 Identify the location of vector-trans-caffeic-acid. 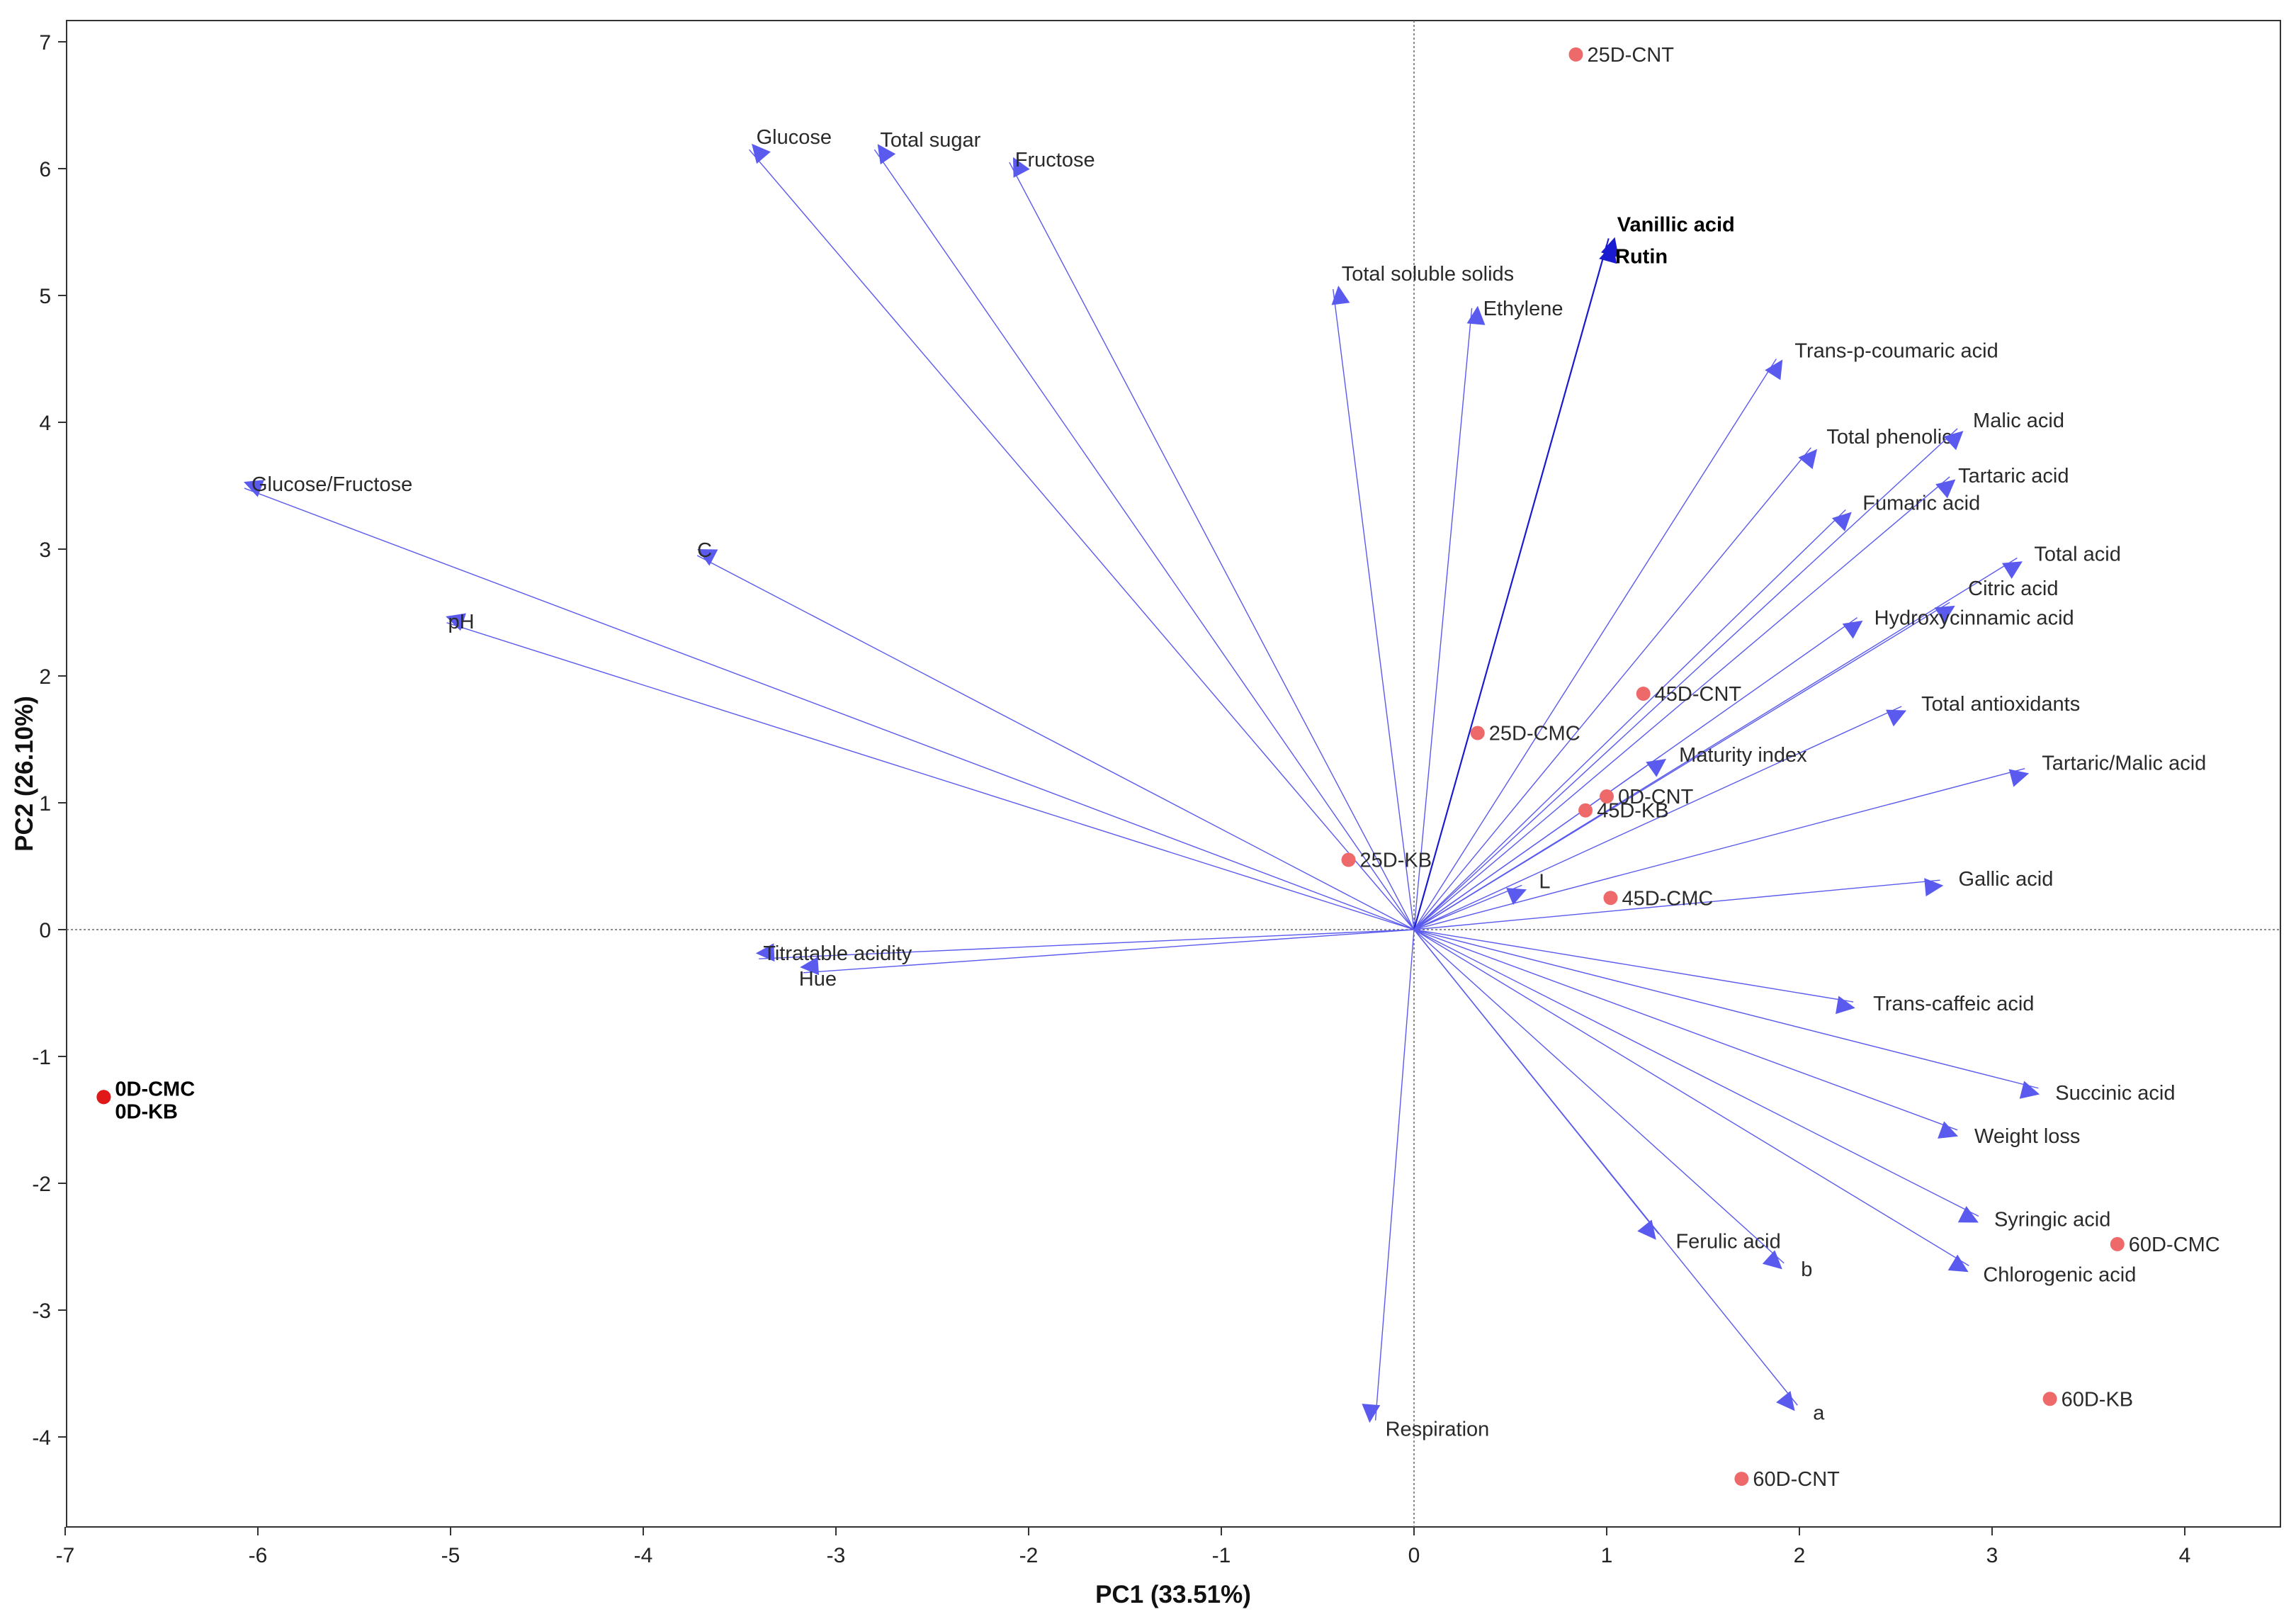
(1634, 972).